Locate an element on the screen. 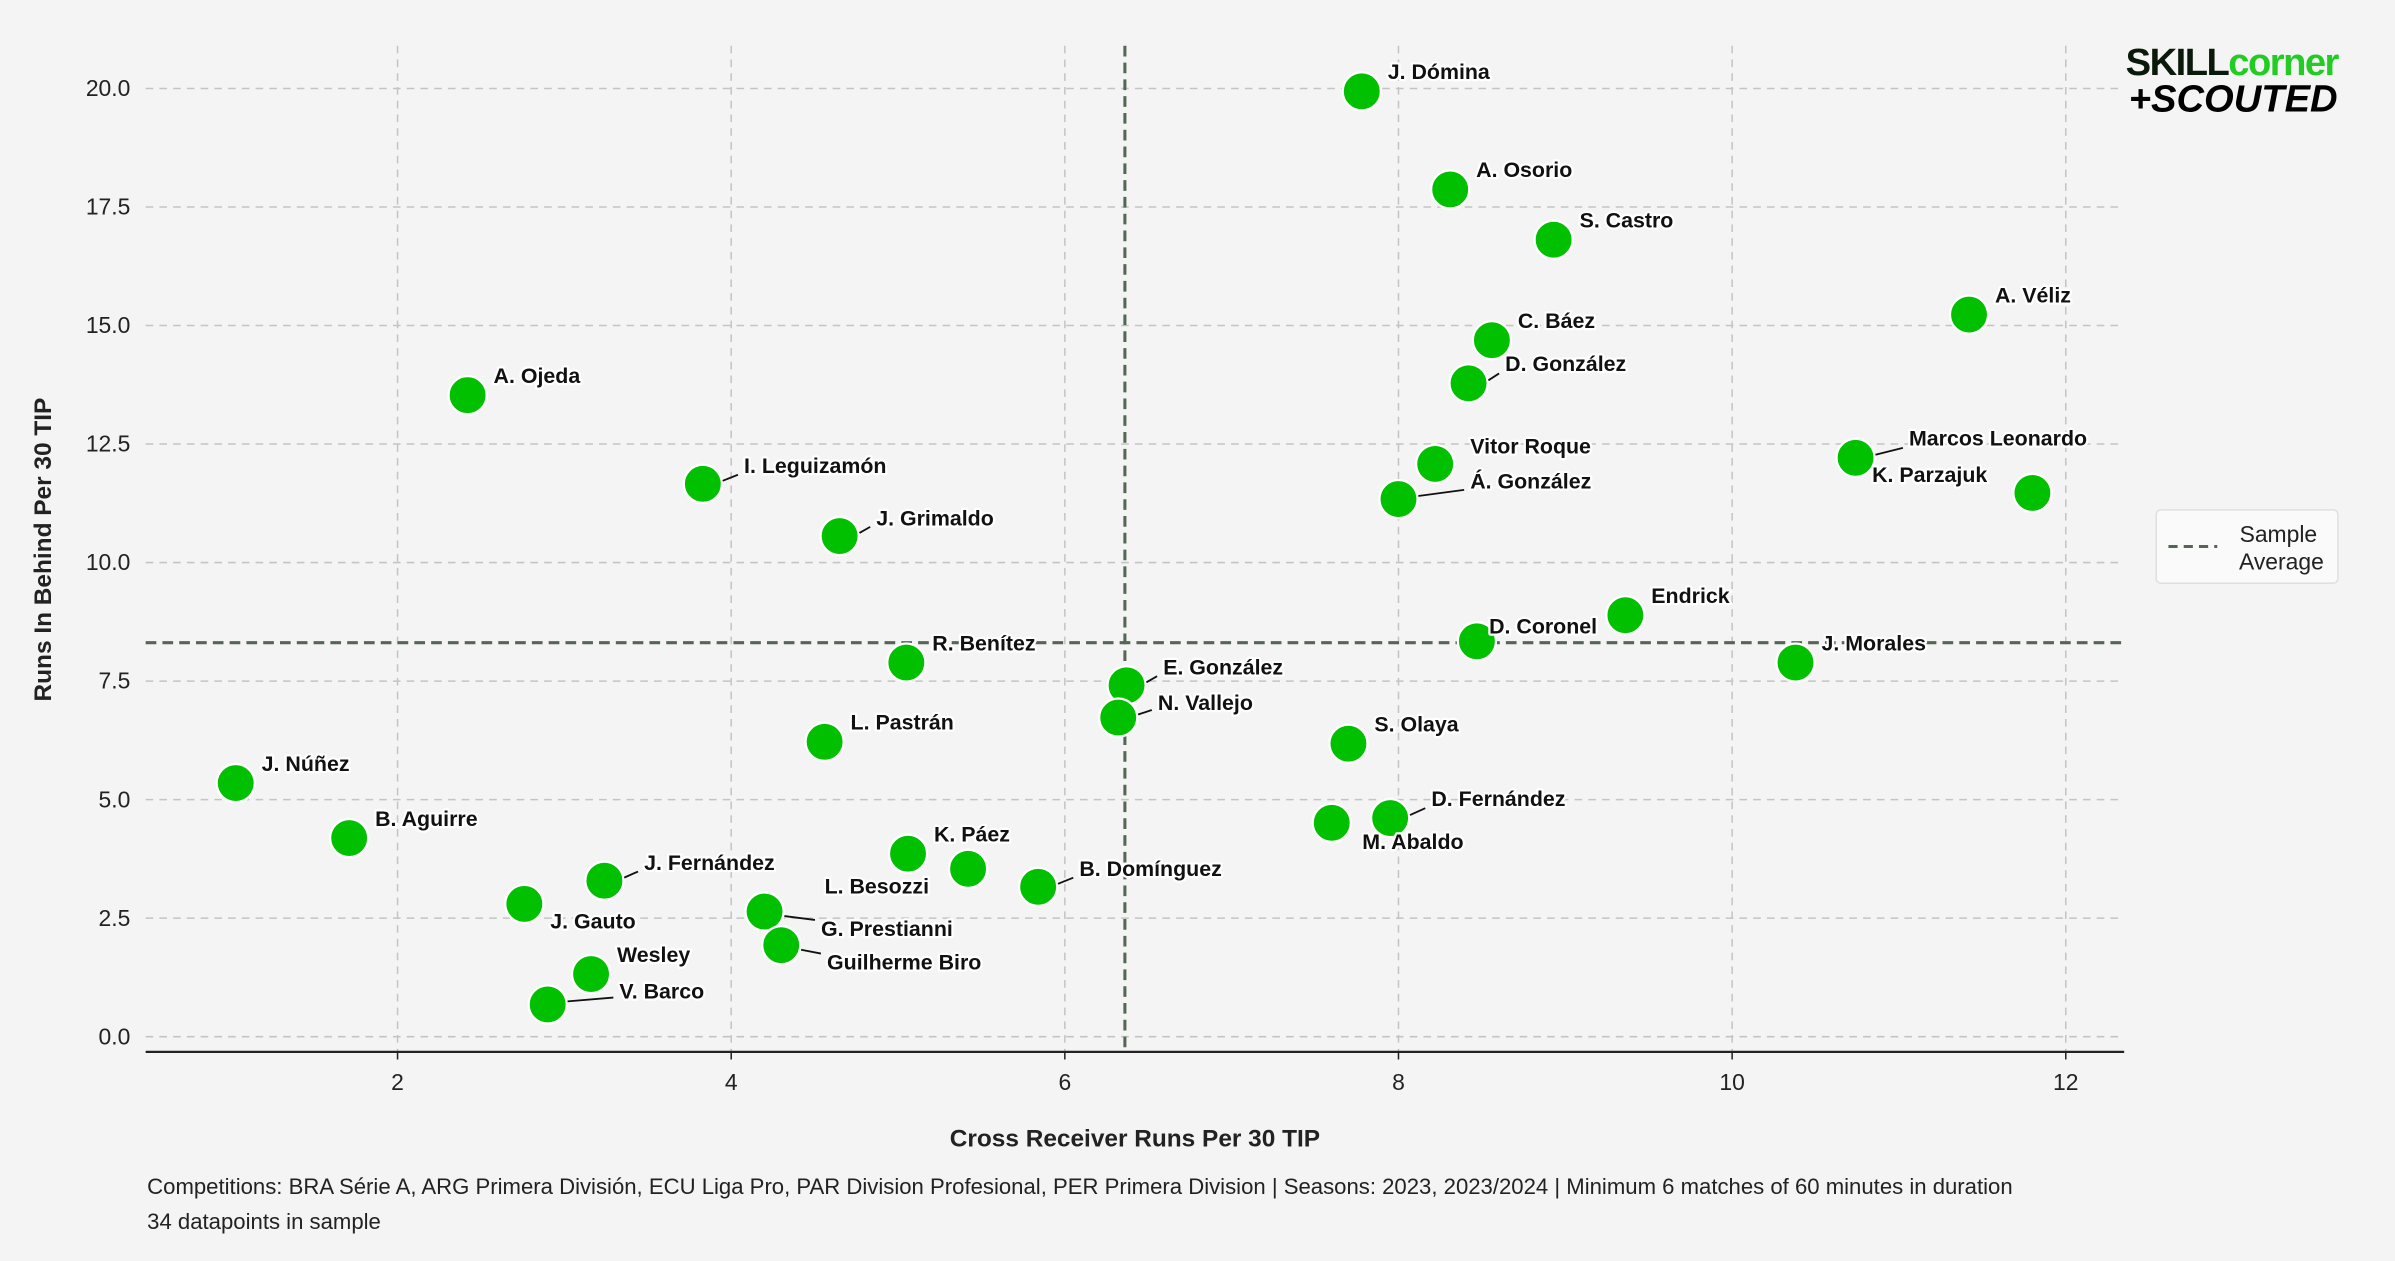  point-label: G. Prestianni is located at coordinates (887, 929).